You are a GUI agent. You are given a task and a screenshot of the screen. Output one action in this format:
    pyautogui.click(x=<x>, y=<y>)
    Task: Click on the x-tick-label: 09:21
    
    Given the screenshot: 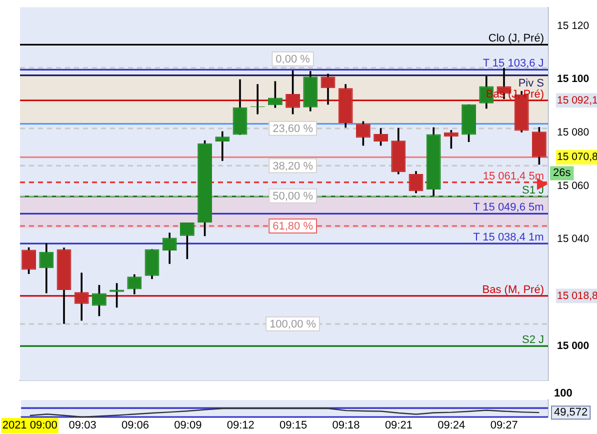 What is the action you would take?
    pyautogui.click(x=398, y=426)
    